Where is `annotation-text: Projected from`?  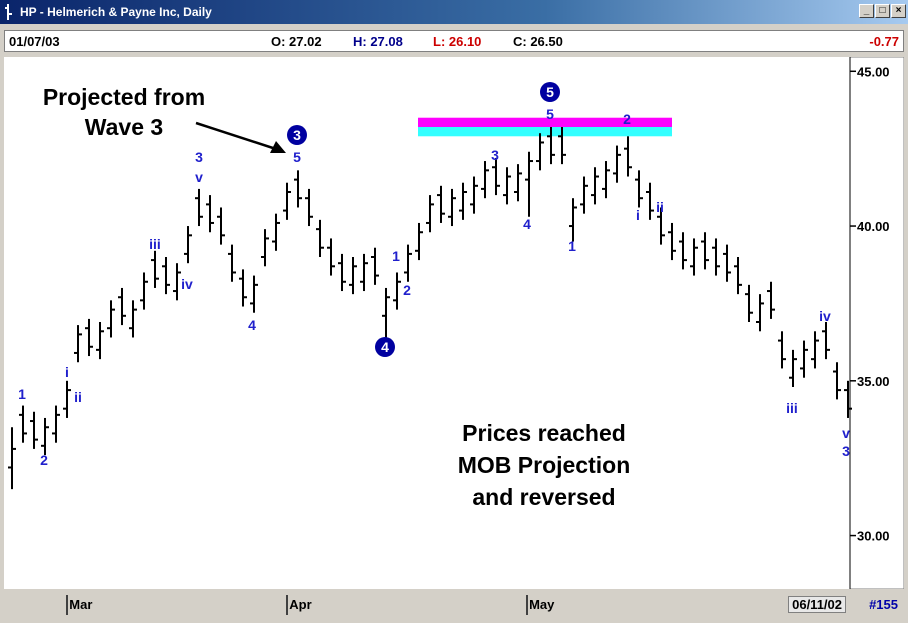 annotation-text: Projected from is located at coordinates (124, 97).